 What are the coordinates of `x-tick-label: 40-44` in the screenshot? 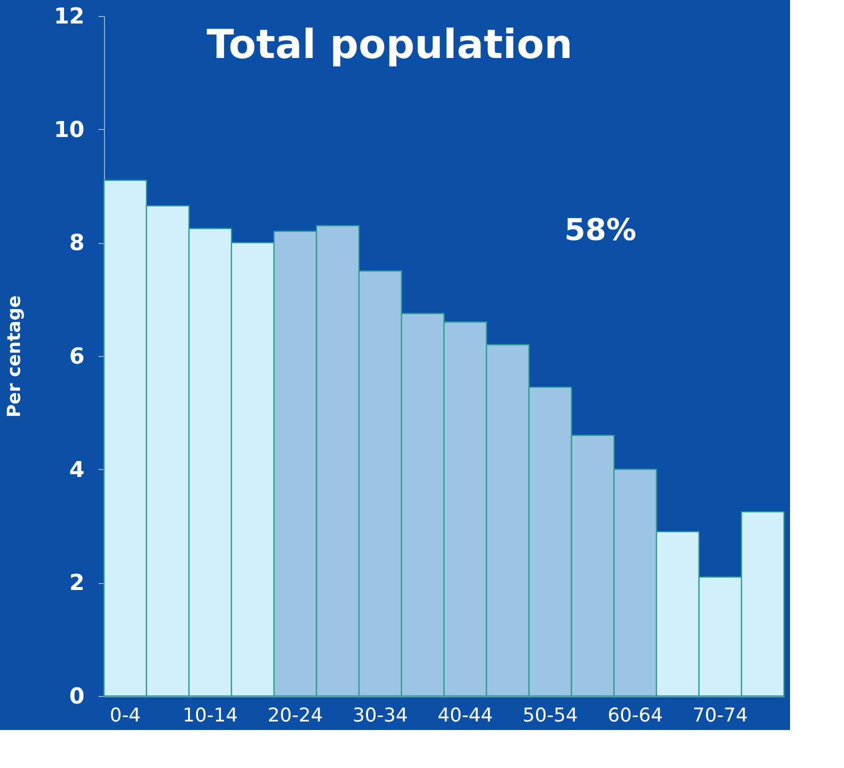 It's located at (465, 715).